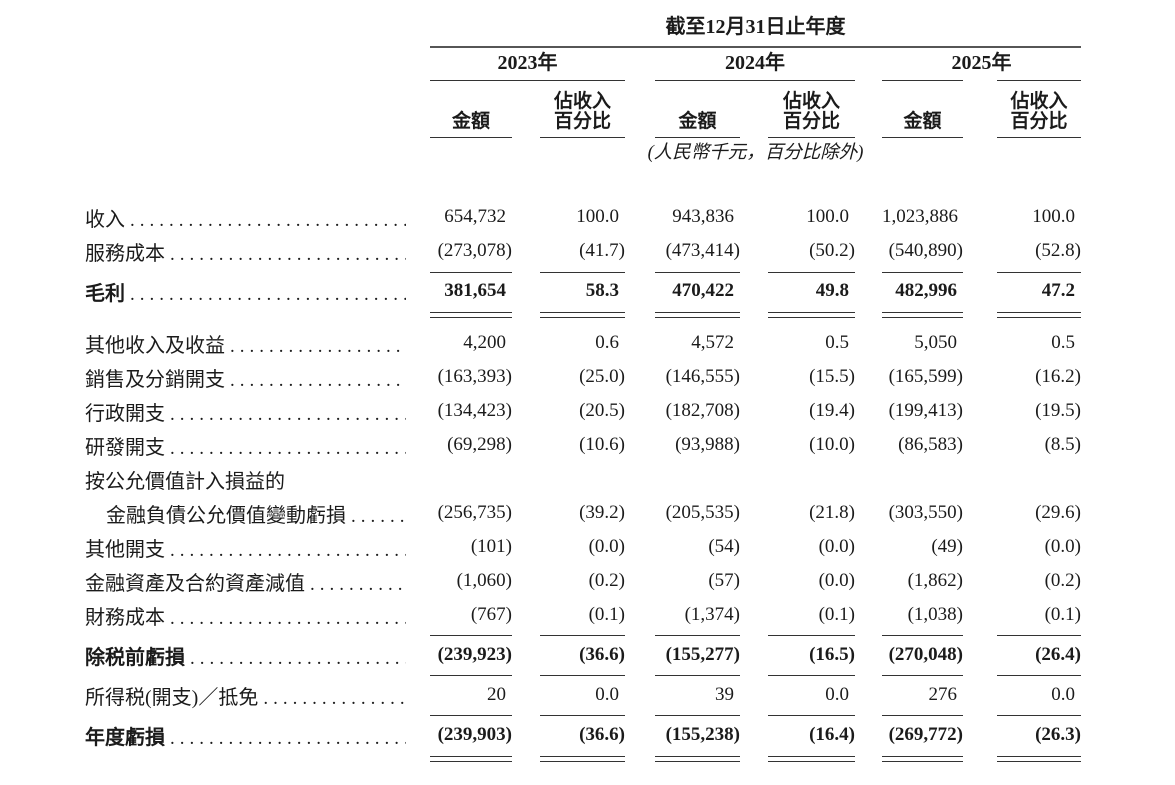  Describe the element at coordinates (583, 695) in the screenshot. I see `table-row: 所得税(開支)／抵免 20 0.0 39 0.0 276 0.0` at that location.